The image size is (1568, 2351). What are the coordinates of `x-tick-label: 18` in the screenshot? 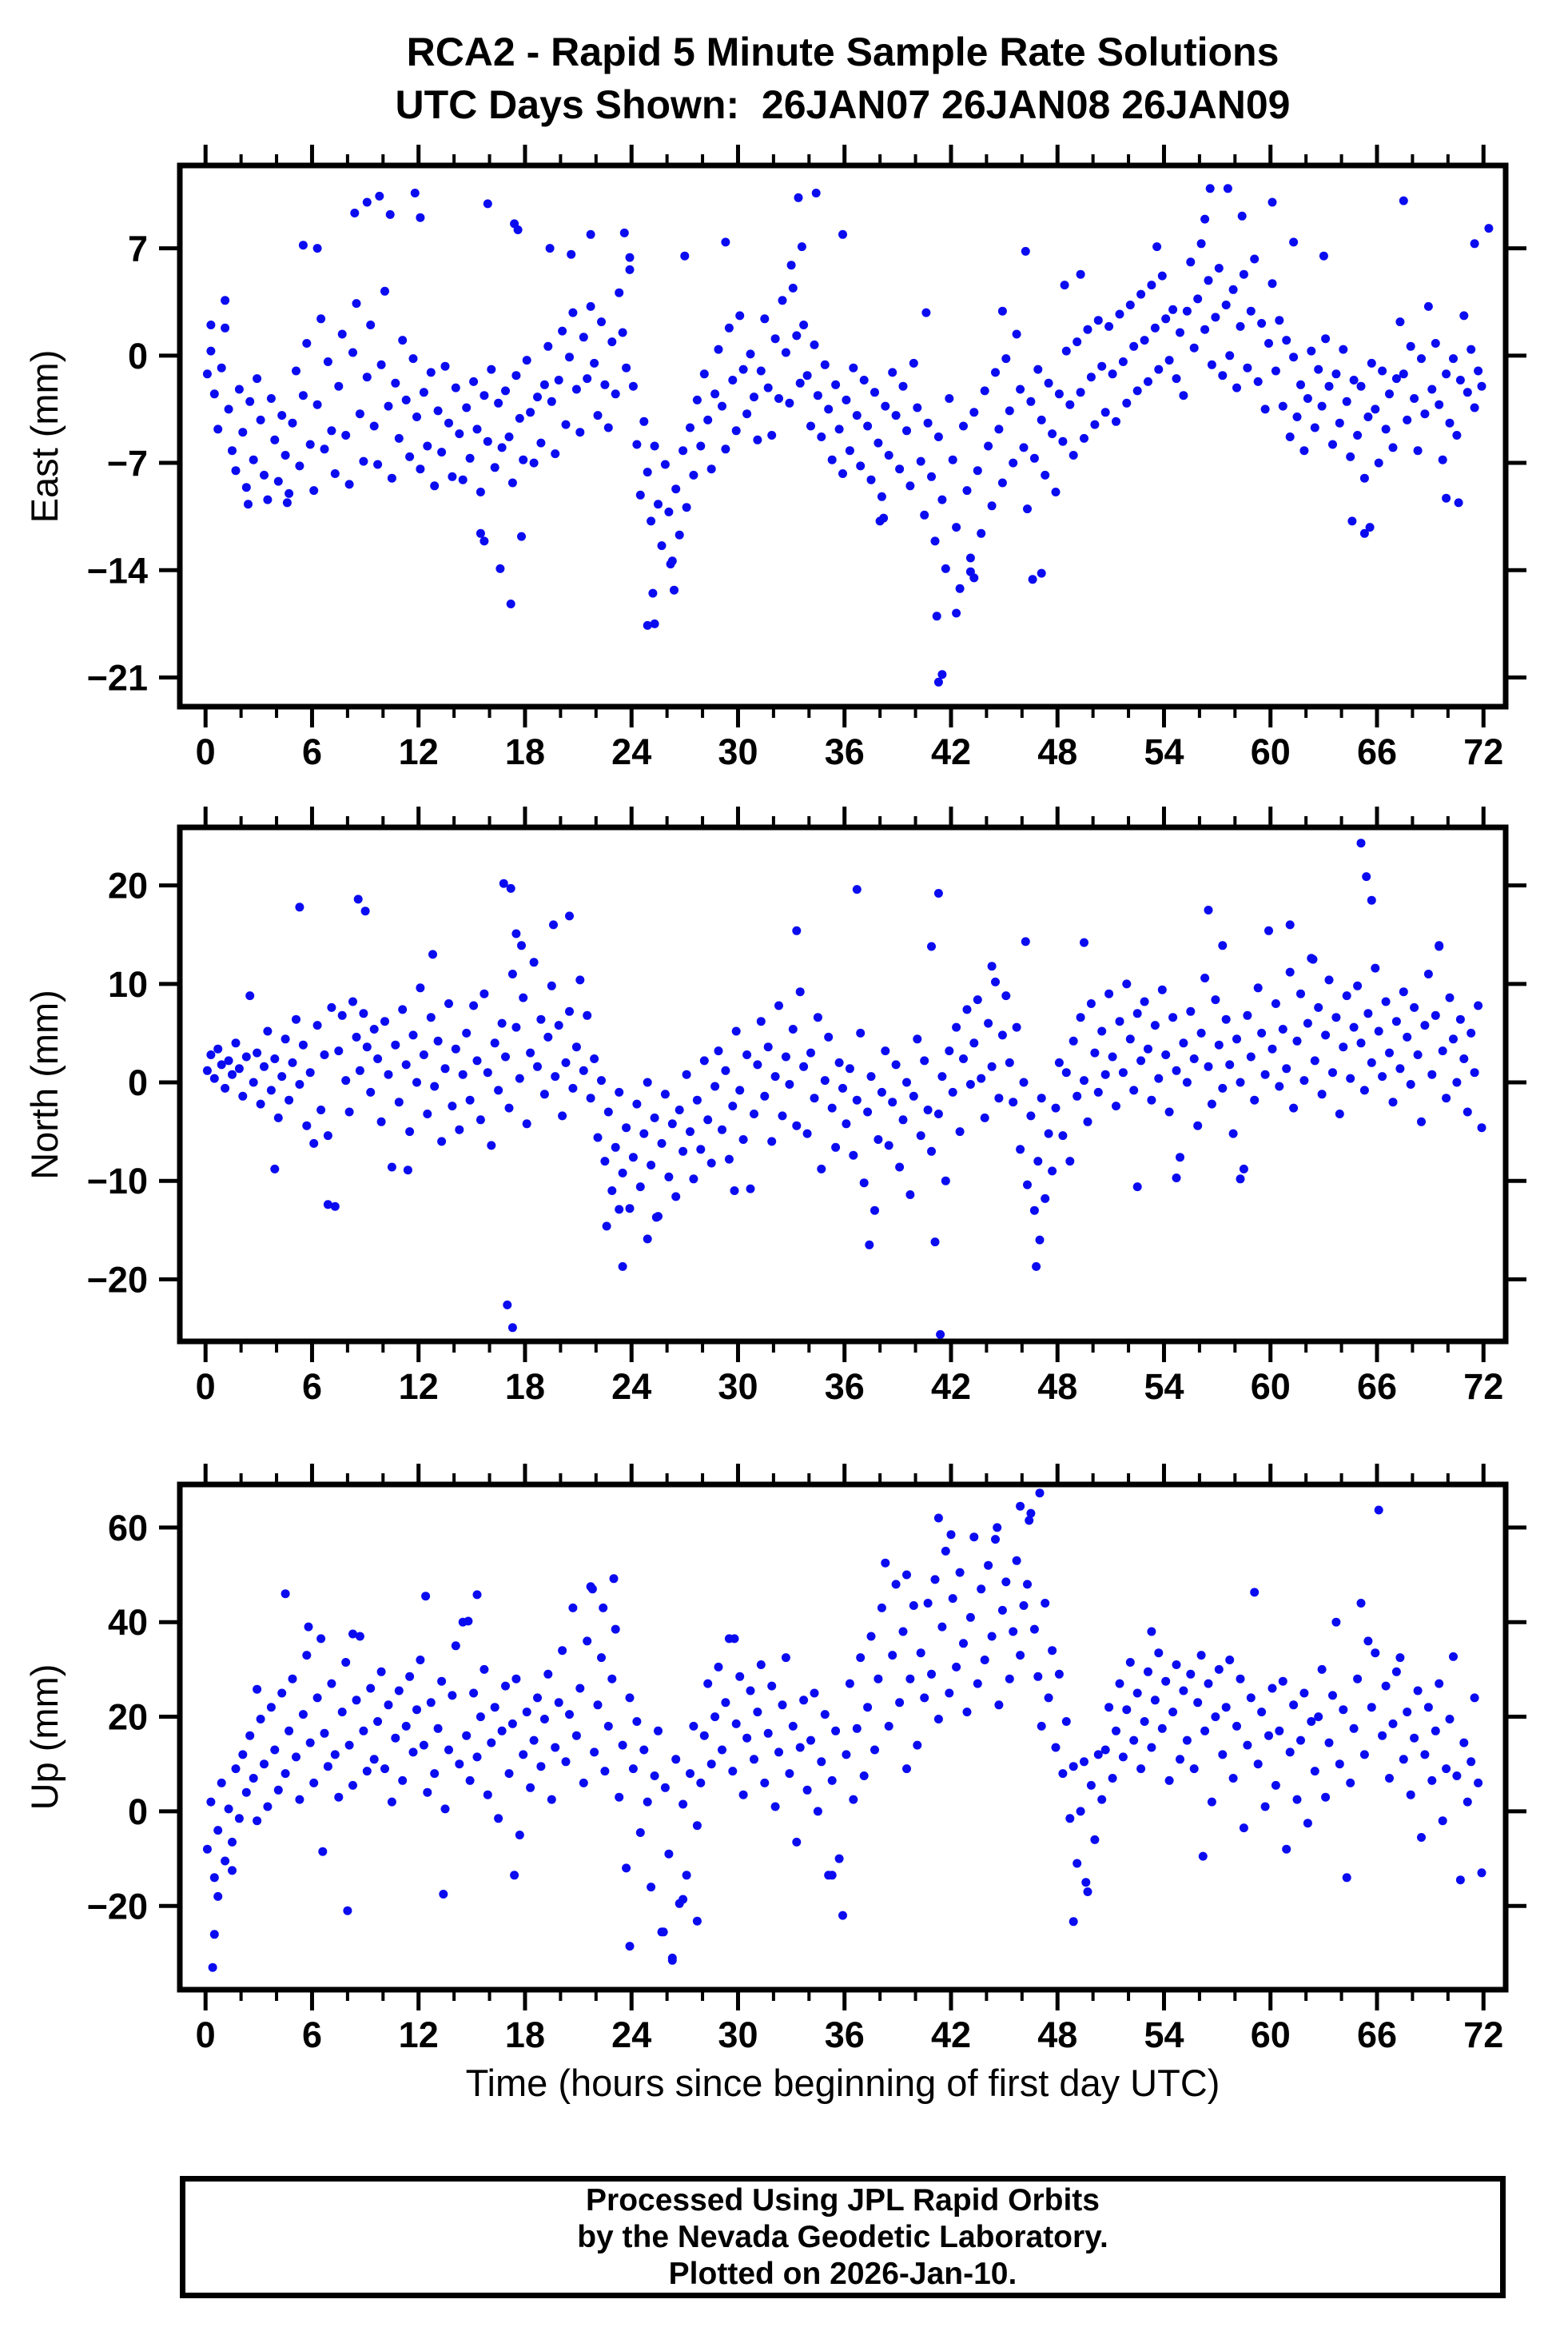 It's located at (525, 2035).